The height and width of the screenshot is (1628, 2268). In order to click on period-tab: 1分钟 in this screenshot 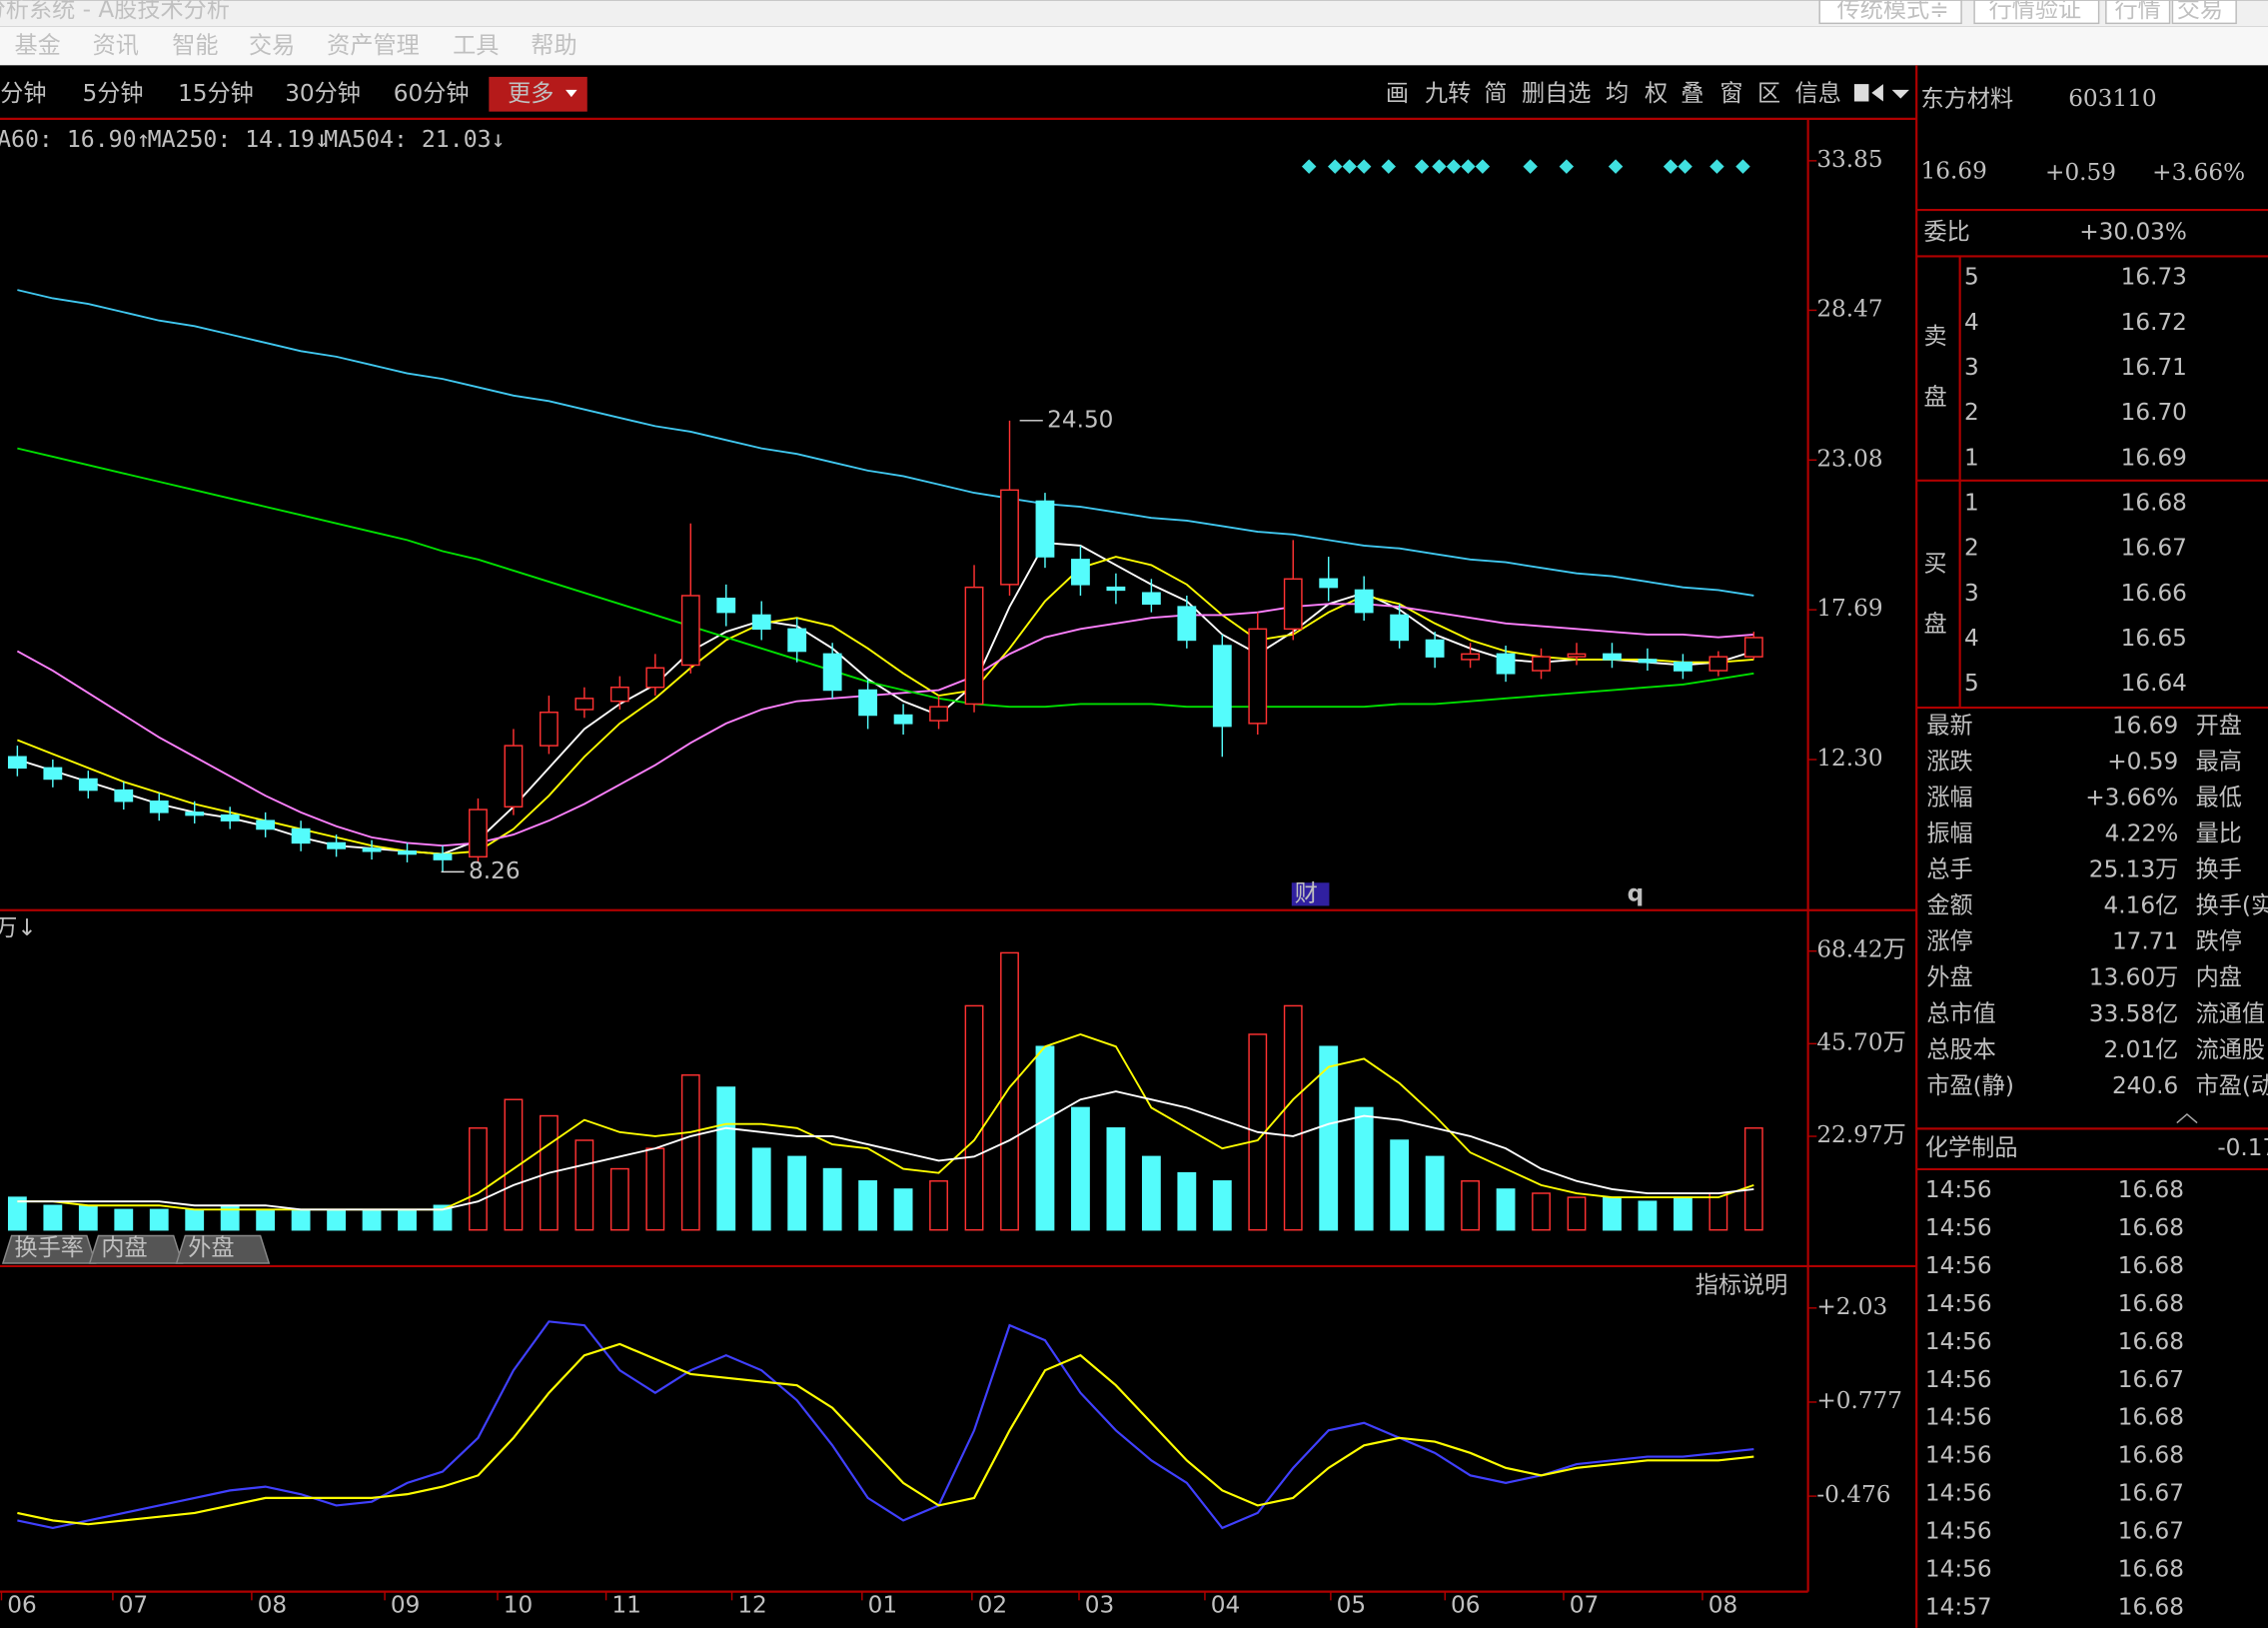, I will do `click(23, 94)`.